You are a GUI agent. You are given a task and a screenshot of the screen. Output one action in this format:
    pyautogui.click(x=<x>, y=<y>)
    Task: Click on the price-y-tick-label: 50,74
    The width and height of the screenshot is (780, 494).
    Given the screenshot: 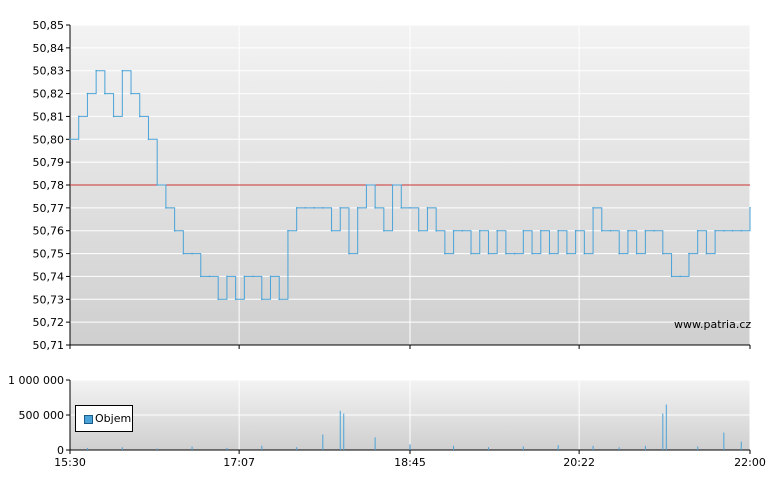 What is the action you would take?
    pyautogui.click(x=49, y=276)
    